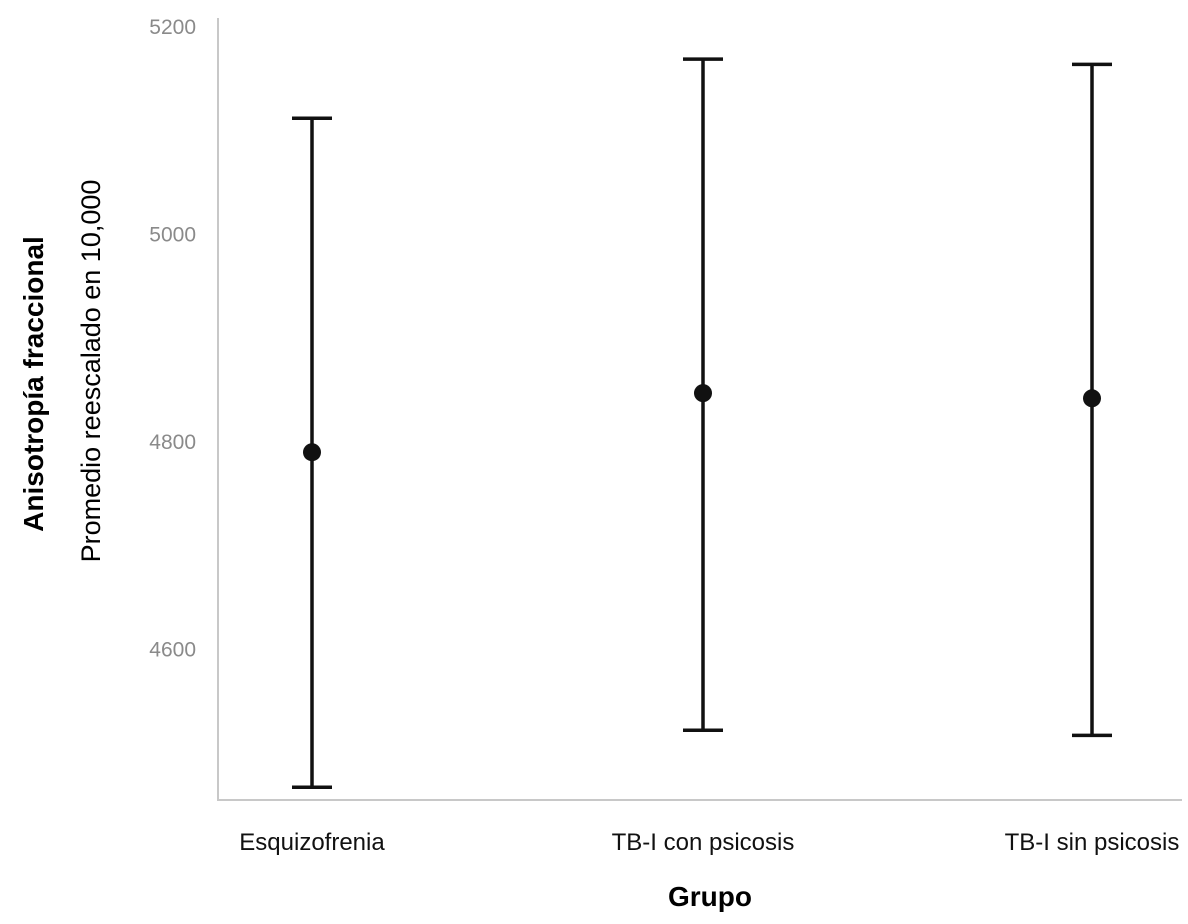 Image resolution: width=1188 pixels, height=924 pixels. Describe the element at coordinates (91, 371) in the screenshot. I see `y-axis-subtitle: Promedio reescalado en 10,000` at that location.